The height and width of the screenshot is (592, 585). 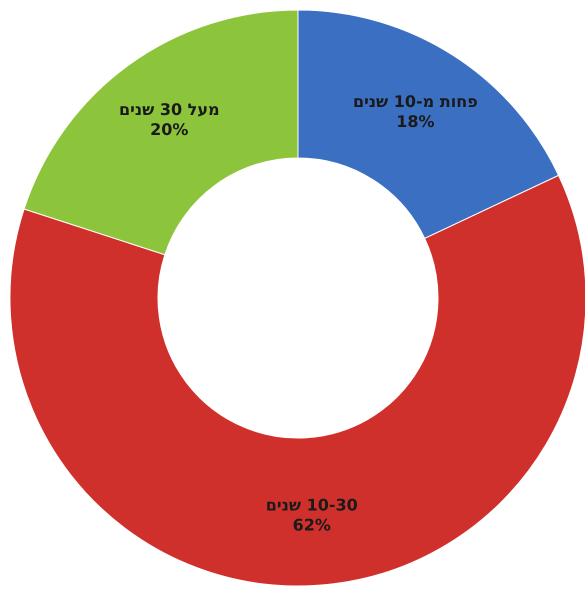 I want to click on data-label: 20%, so click(x=169, y=129).